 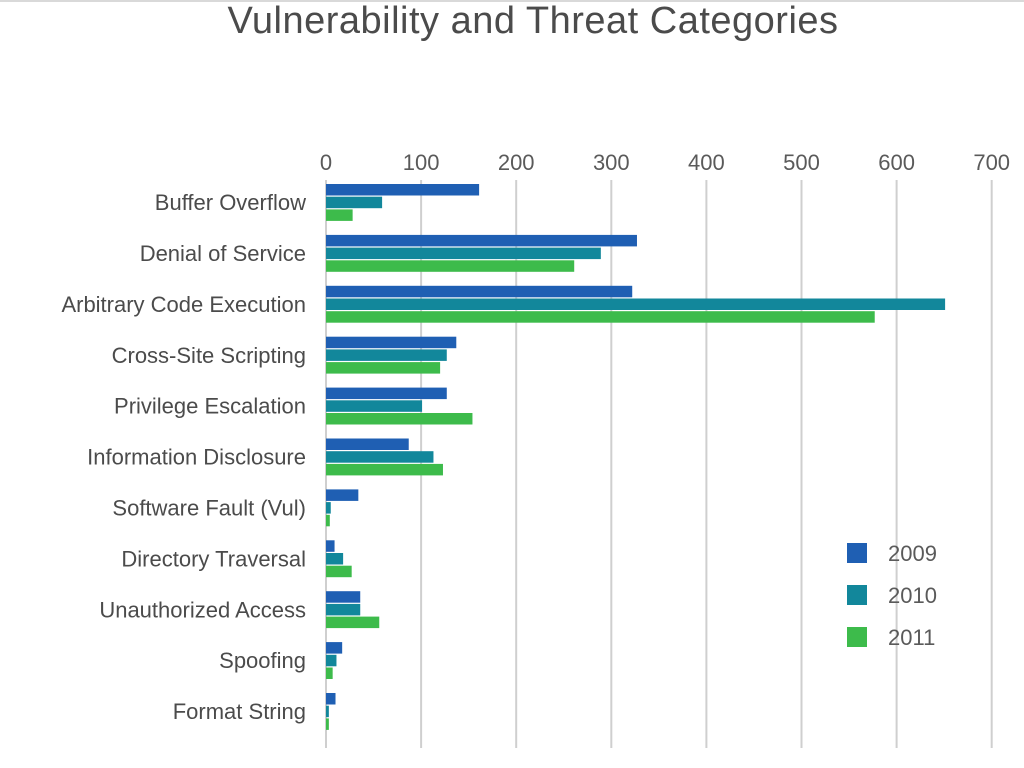 I want to click on x-tick-label: 500, so click(x=801, y=162).